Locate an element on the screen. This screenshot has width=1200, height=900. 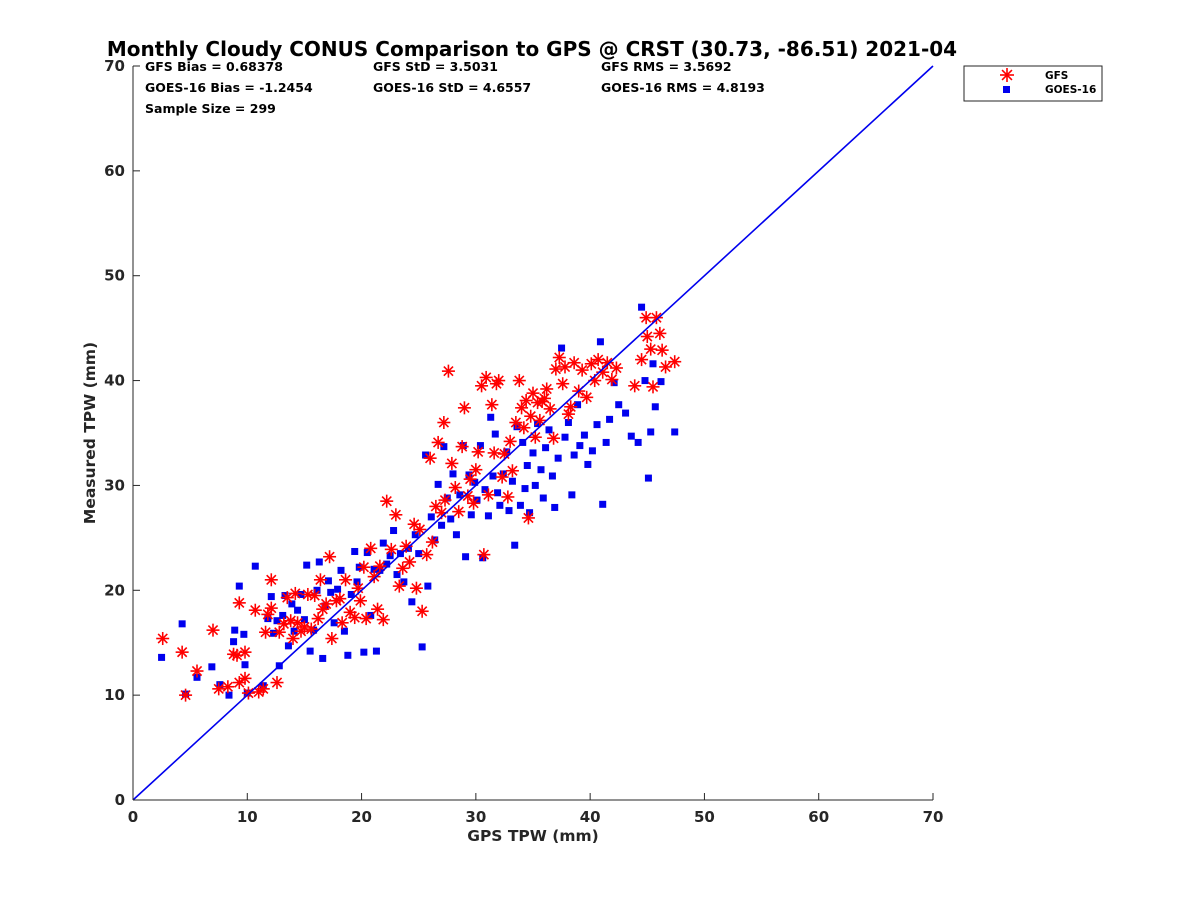
stat-sample-size: Sample Size = 299 is located at coordinates (210, 108).